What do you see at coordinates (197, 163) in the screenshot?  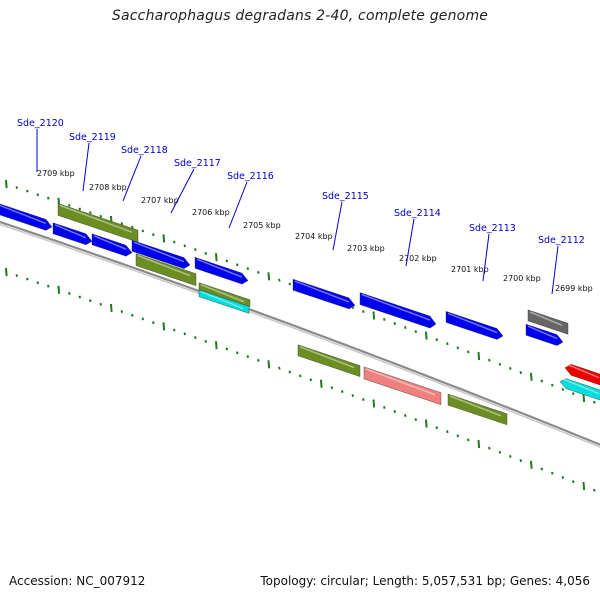 I see `gene-label: Sde_2117` at bounding box center [197, 163].